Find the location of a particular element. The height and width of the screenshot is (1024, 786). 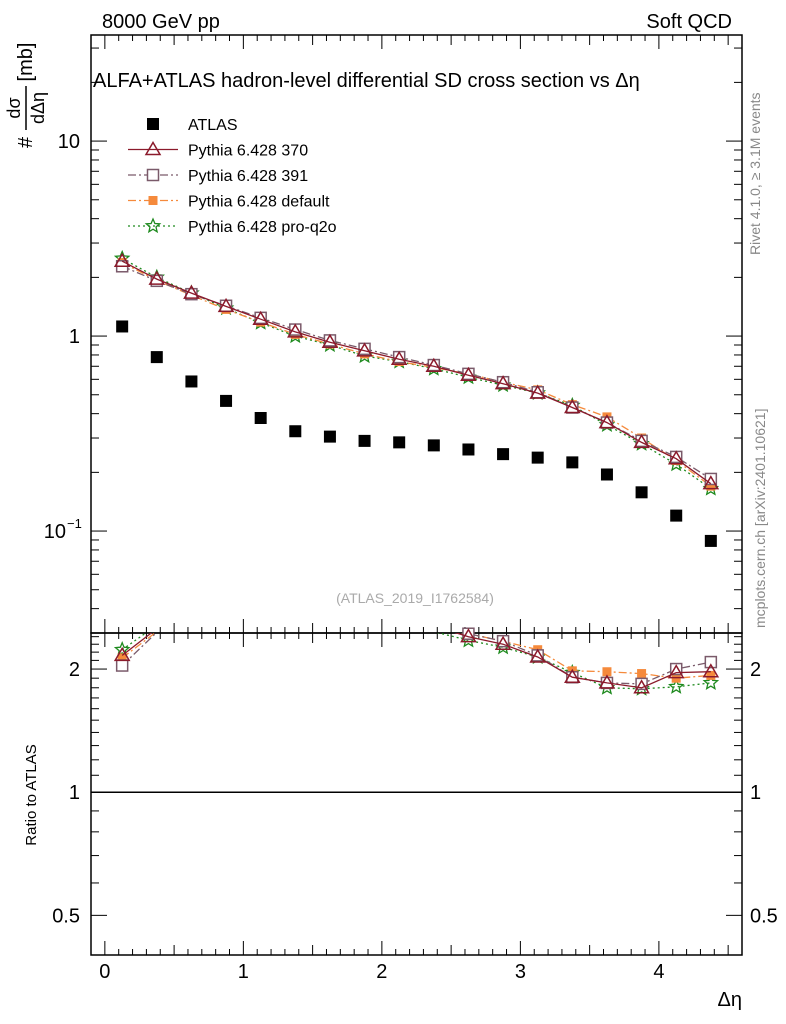

mcplots-label: mcplots.cern.ch [arXiv:2401.10621] is located at coordinates (760, 518).